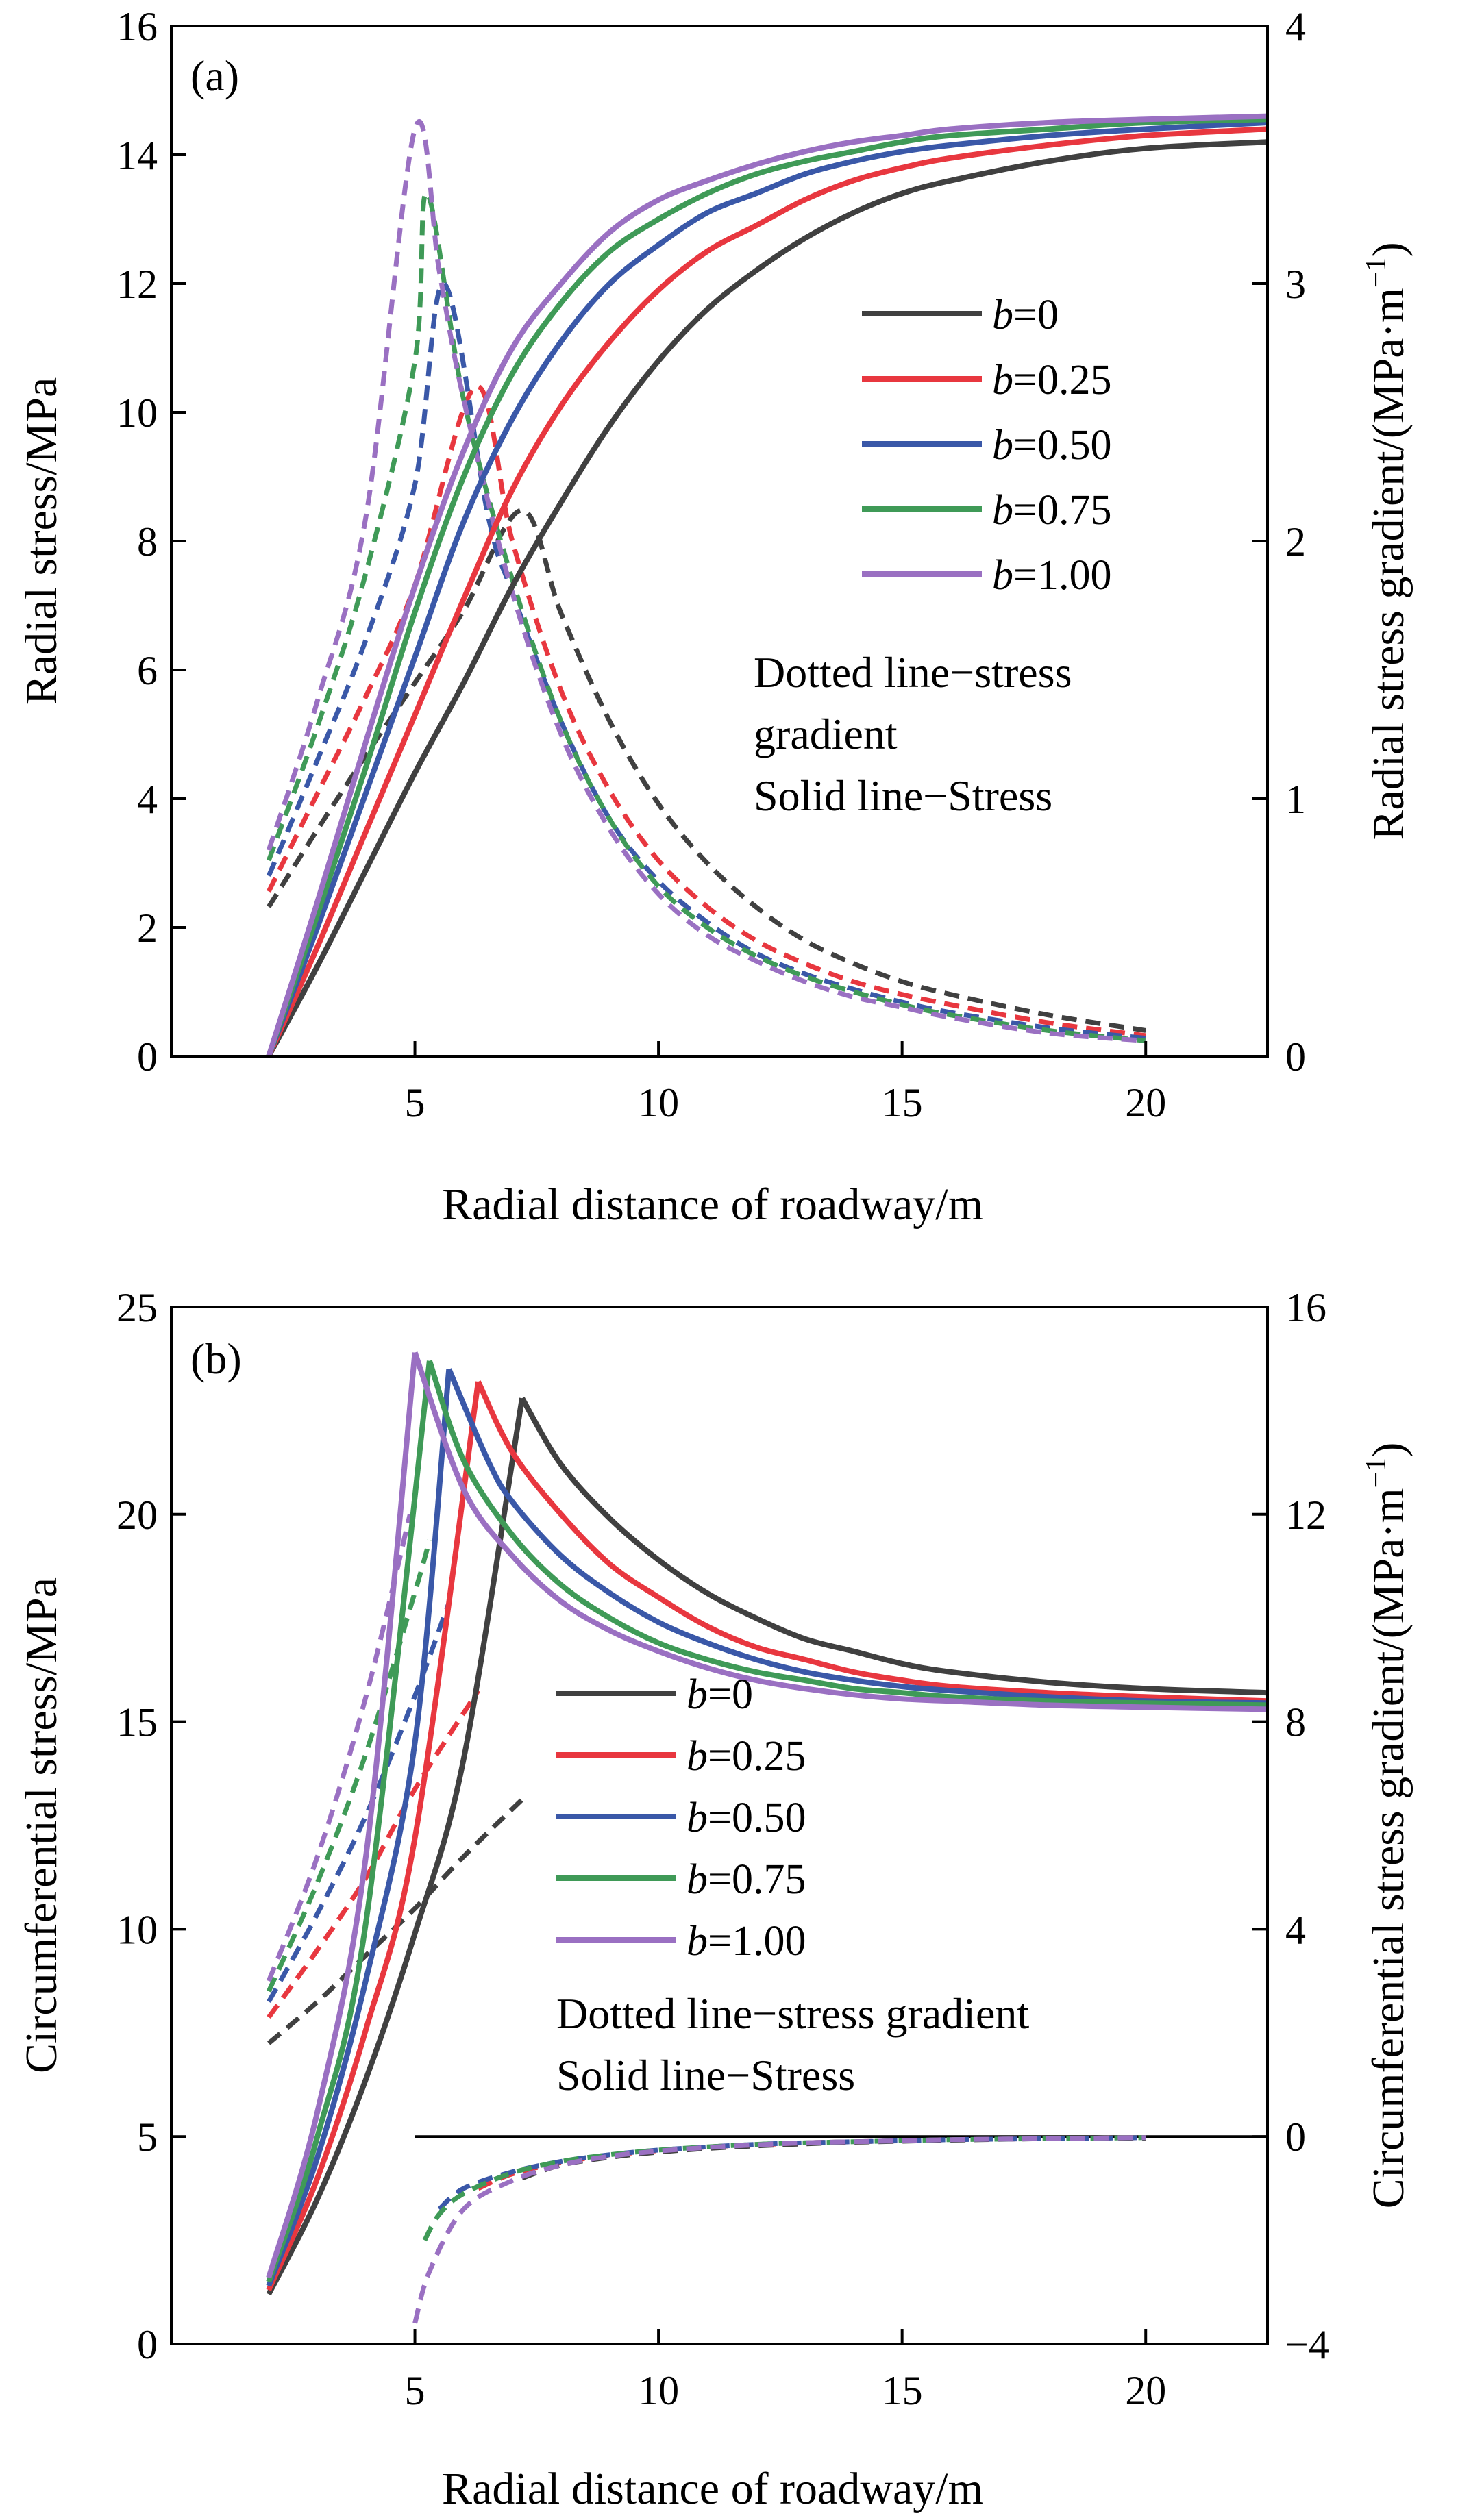 This screenshot has height=2520, width=1458. What do you see at coordinates (986, 445) in the screenshot?
I see `panel-a-legend: b=0b=0.25b=0.50b=0.75b=1.00` at bounding box center [986, 445].